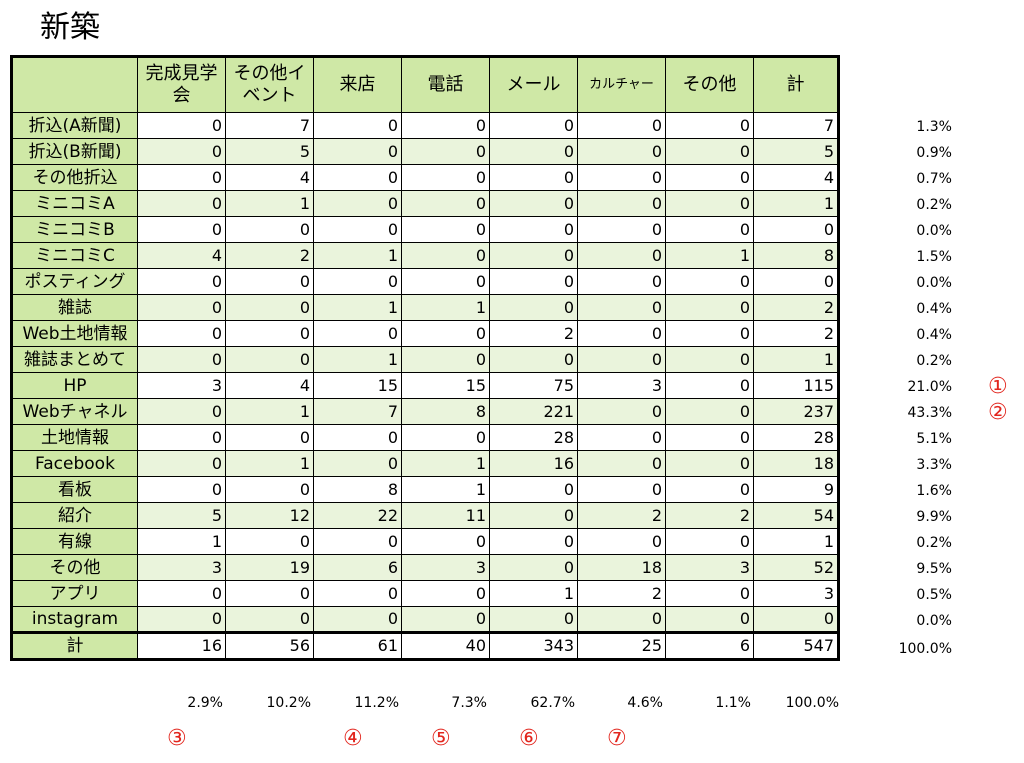 The image size is (1024, 763). Describe the element at coordinates (929, 413) in the screenshot. I see `row-pct: 43.3%` at that location.